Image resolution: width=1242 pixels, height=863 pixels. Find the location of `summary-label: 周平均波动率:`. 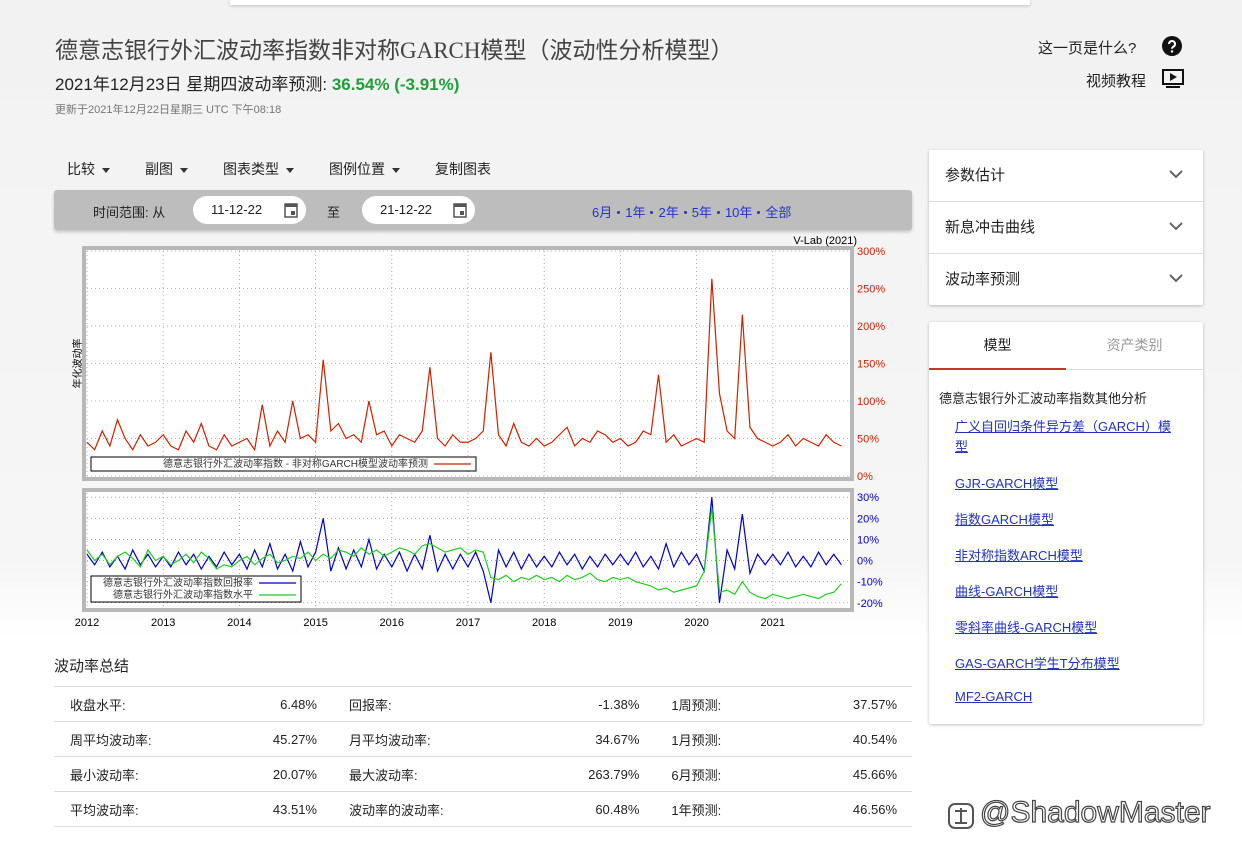

summary-label: 周平均波动率: is located at coordinates (130, 739).